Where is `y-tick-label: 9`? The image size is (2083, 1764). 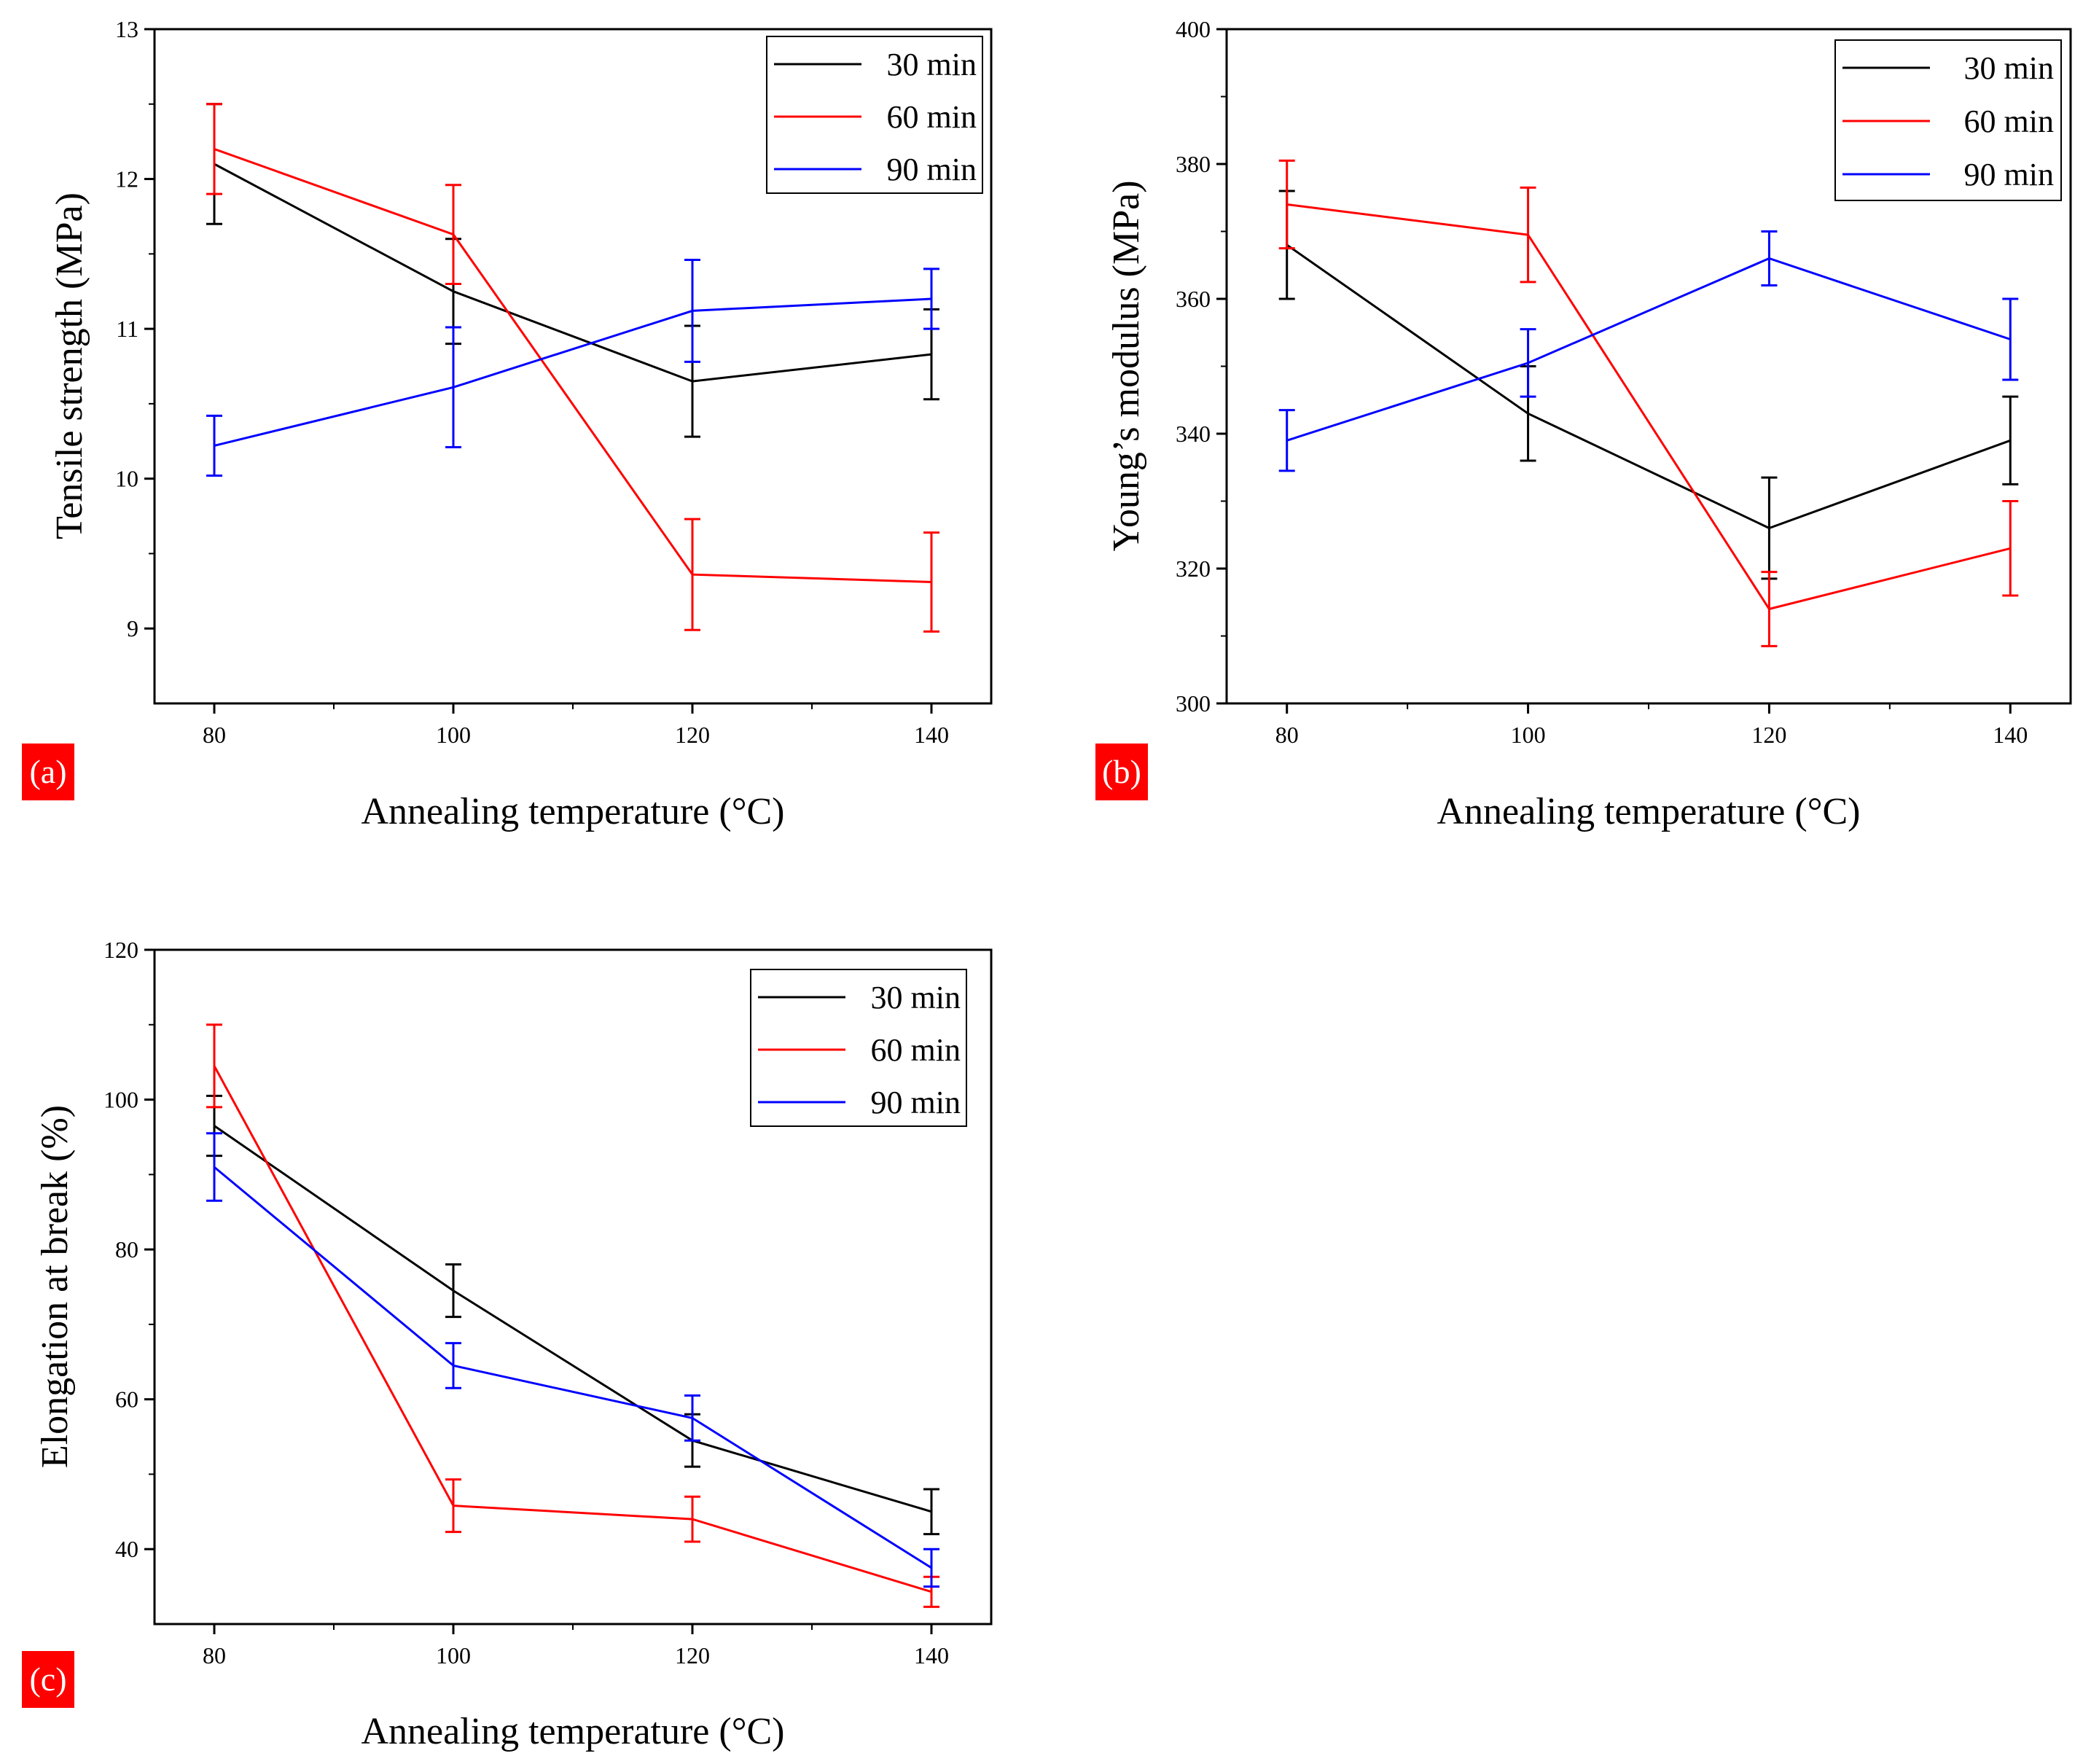 y-tick-label: 9 is located at coordinates (132, 628).